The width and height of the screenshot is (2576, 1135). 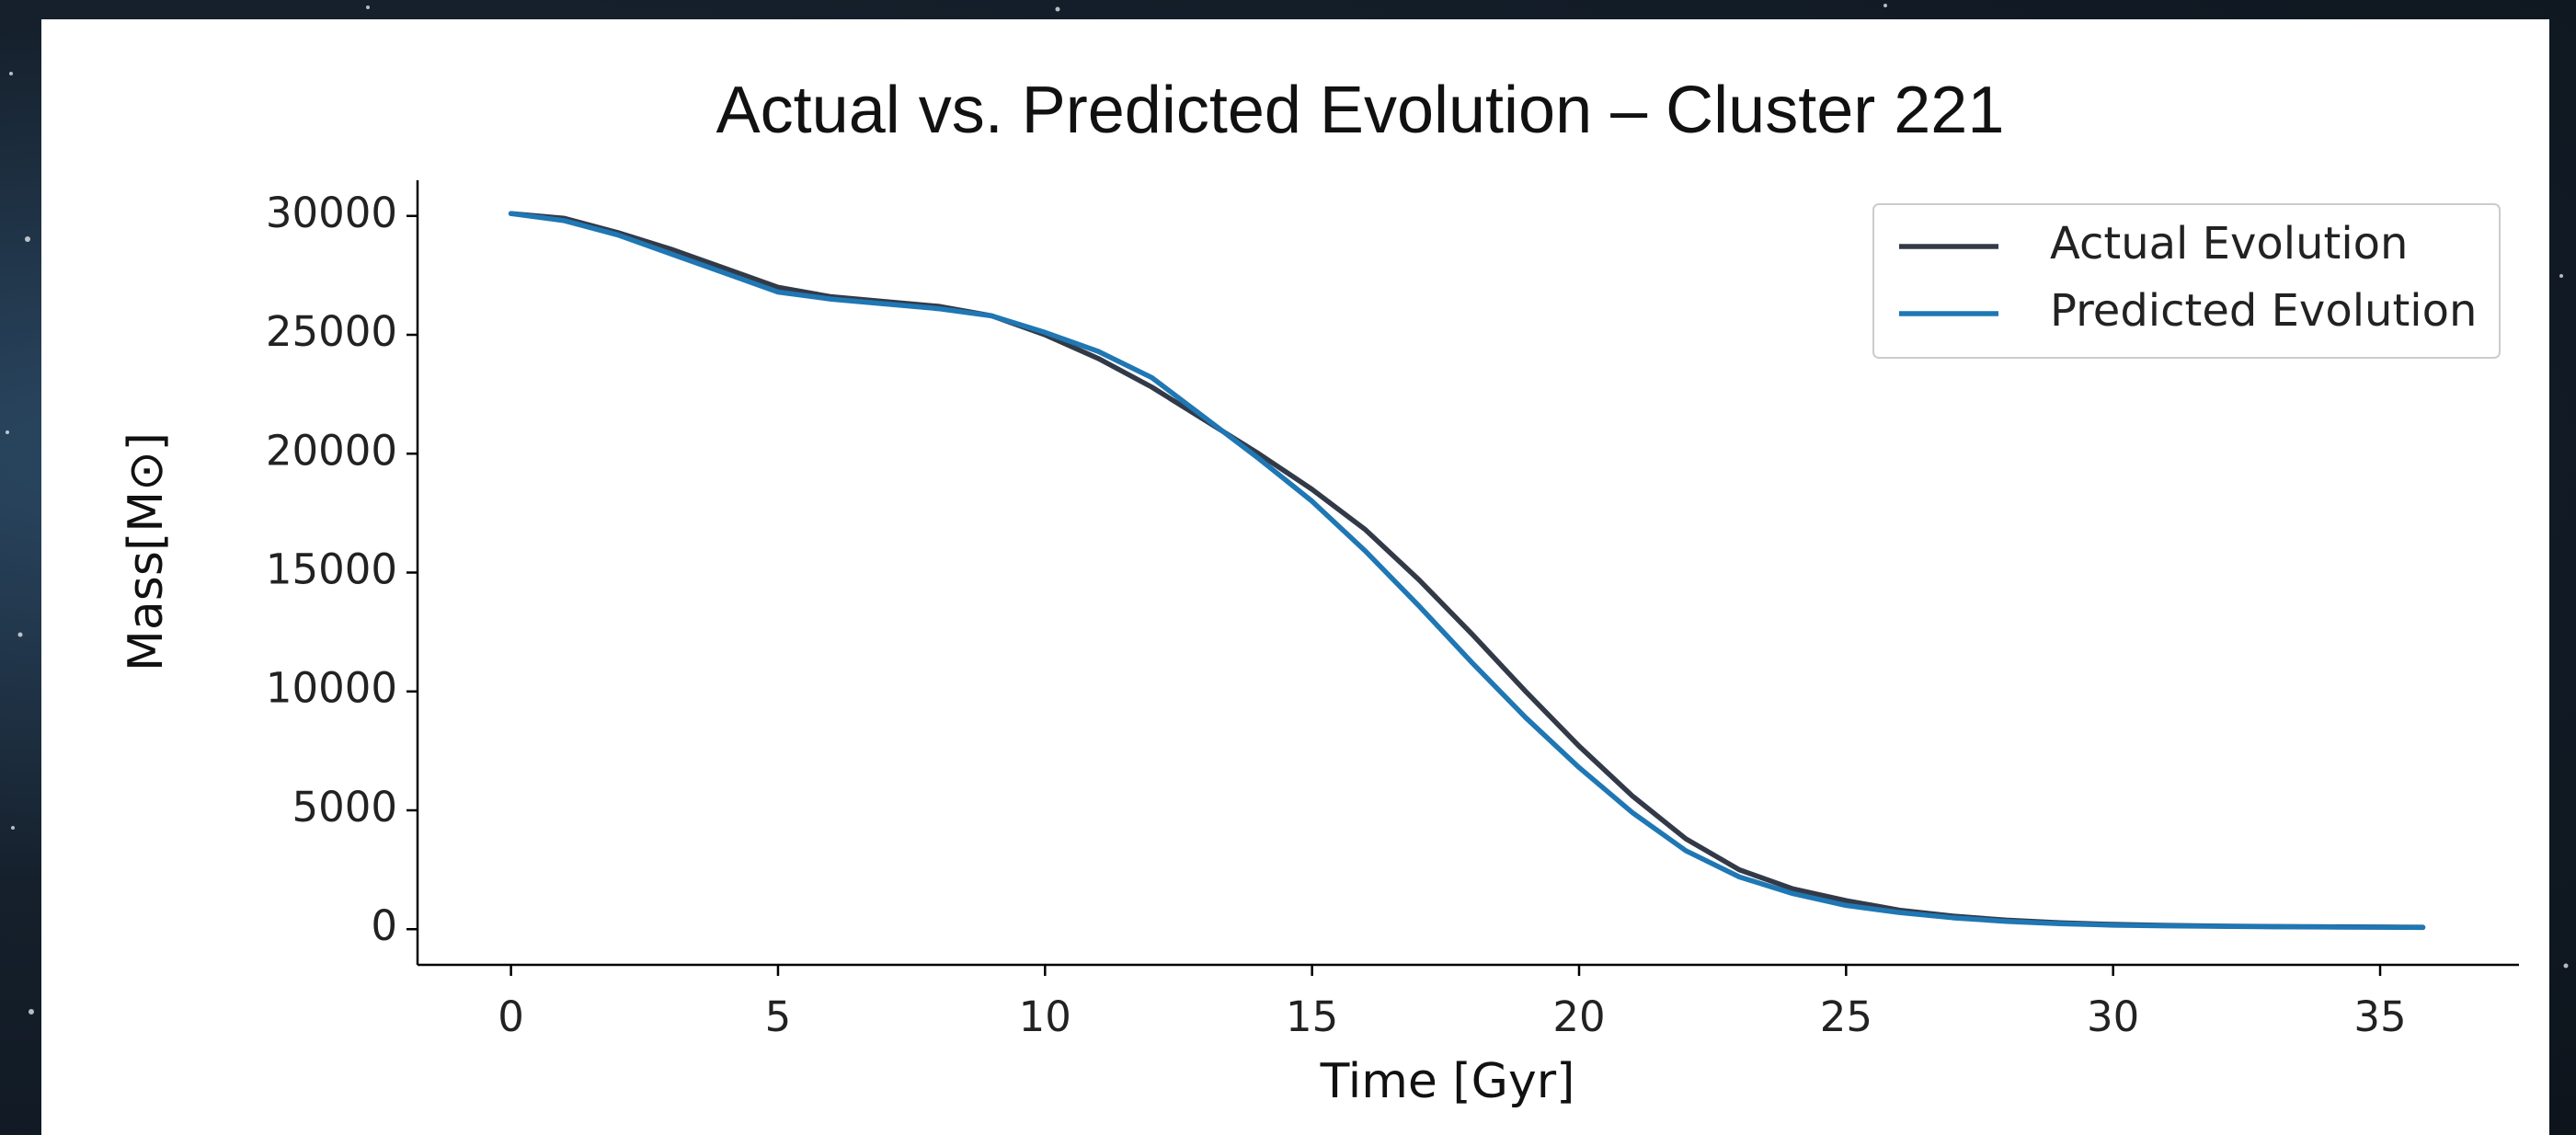 What do you see at coordinates (1312, 1016) in the screenshot?
I see `x-tick-label: 15` at bounding box center [1312, 1016].